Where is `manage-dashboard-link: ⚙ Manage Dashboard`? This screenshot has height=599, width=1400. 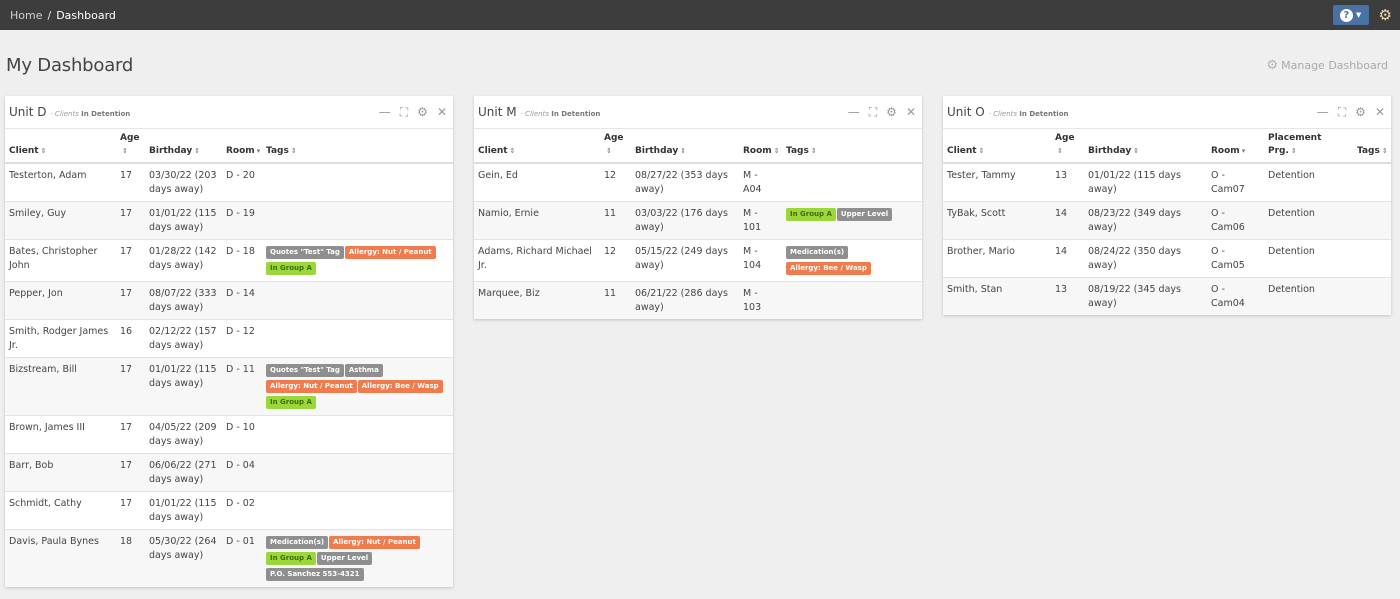
manage-dashboard-link: ⚙ Manage Dashboard is located at coordinates (1327, 65).